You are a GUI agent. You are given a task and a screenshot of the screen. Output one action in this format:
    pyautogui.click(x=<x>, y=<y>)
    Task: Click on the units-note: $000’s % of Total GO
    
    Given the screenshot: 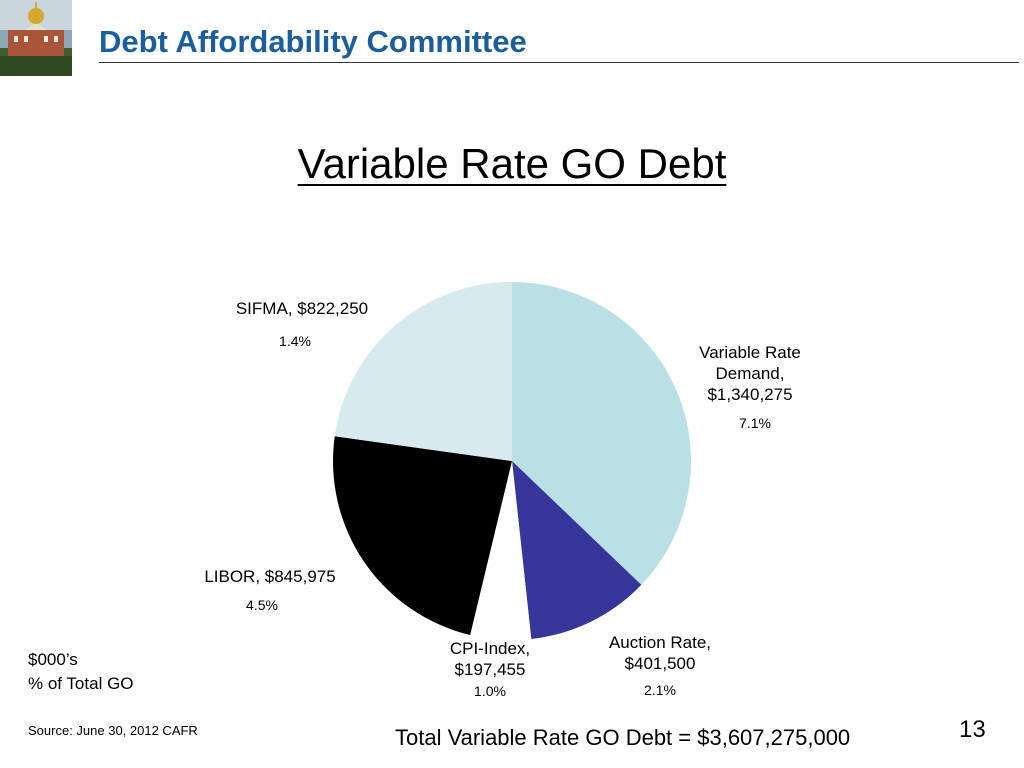 What is the action you would take?
    pyautogui.click(x=81, y=672)
    